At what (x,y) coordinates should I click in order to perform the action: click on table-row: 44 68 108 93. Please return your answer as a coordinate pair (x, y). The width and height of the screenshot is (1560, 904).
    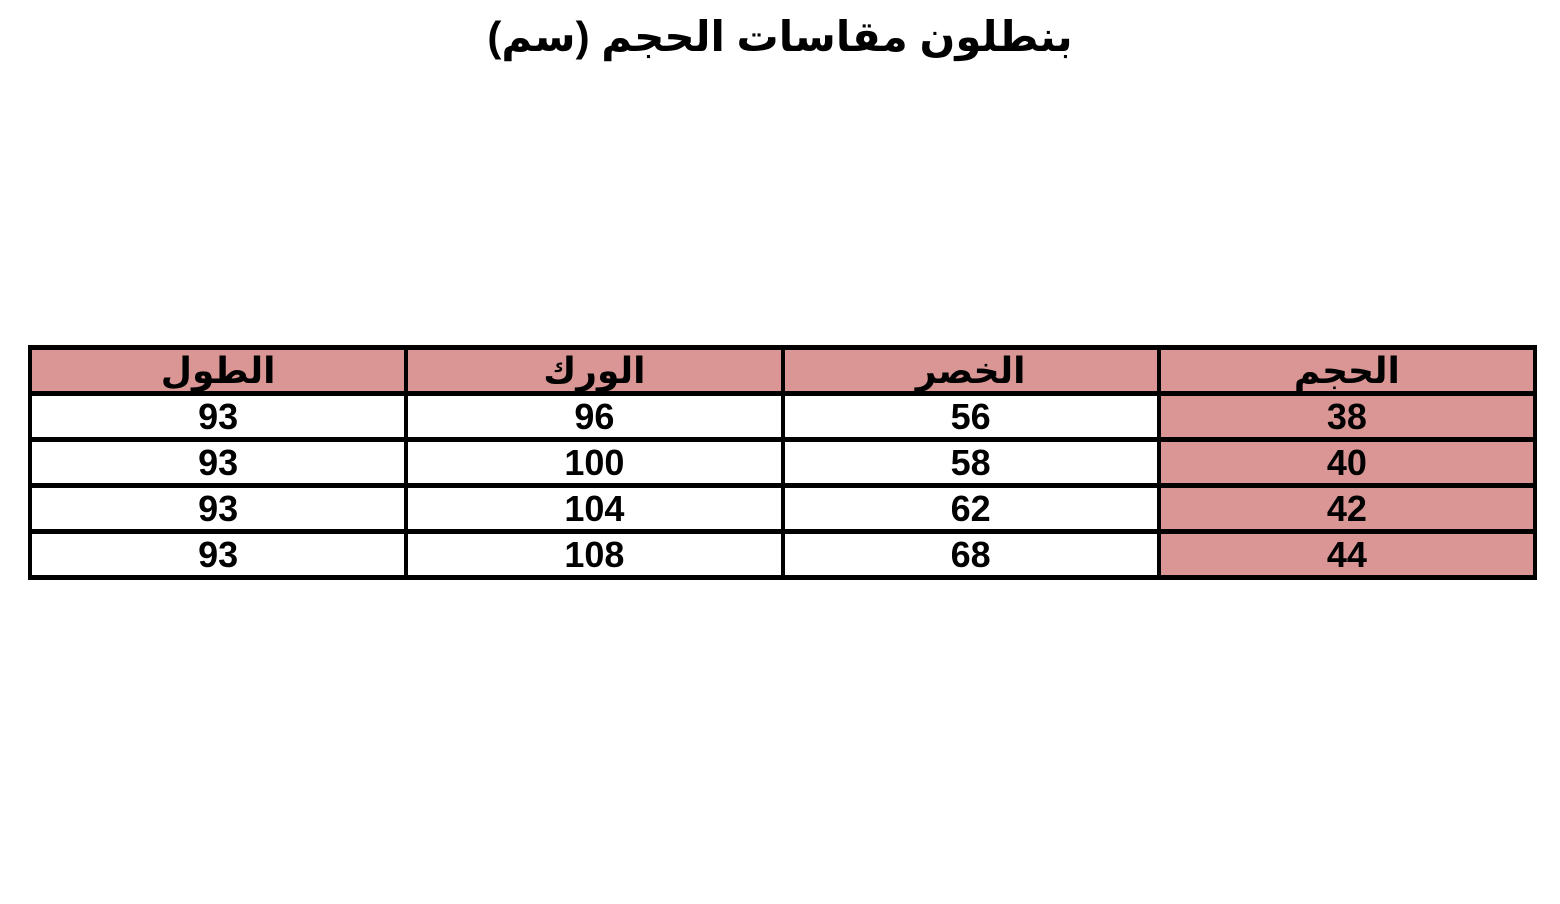
    Looking at the image, I should click on (782, 554).